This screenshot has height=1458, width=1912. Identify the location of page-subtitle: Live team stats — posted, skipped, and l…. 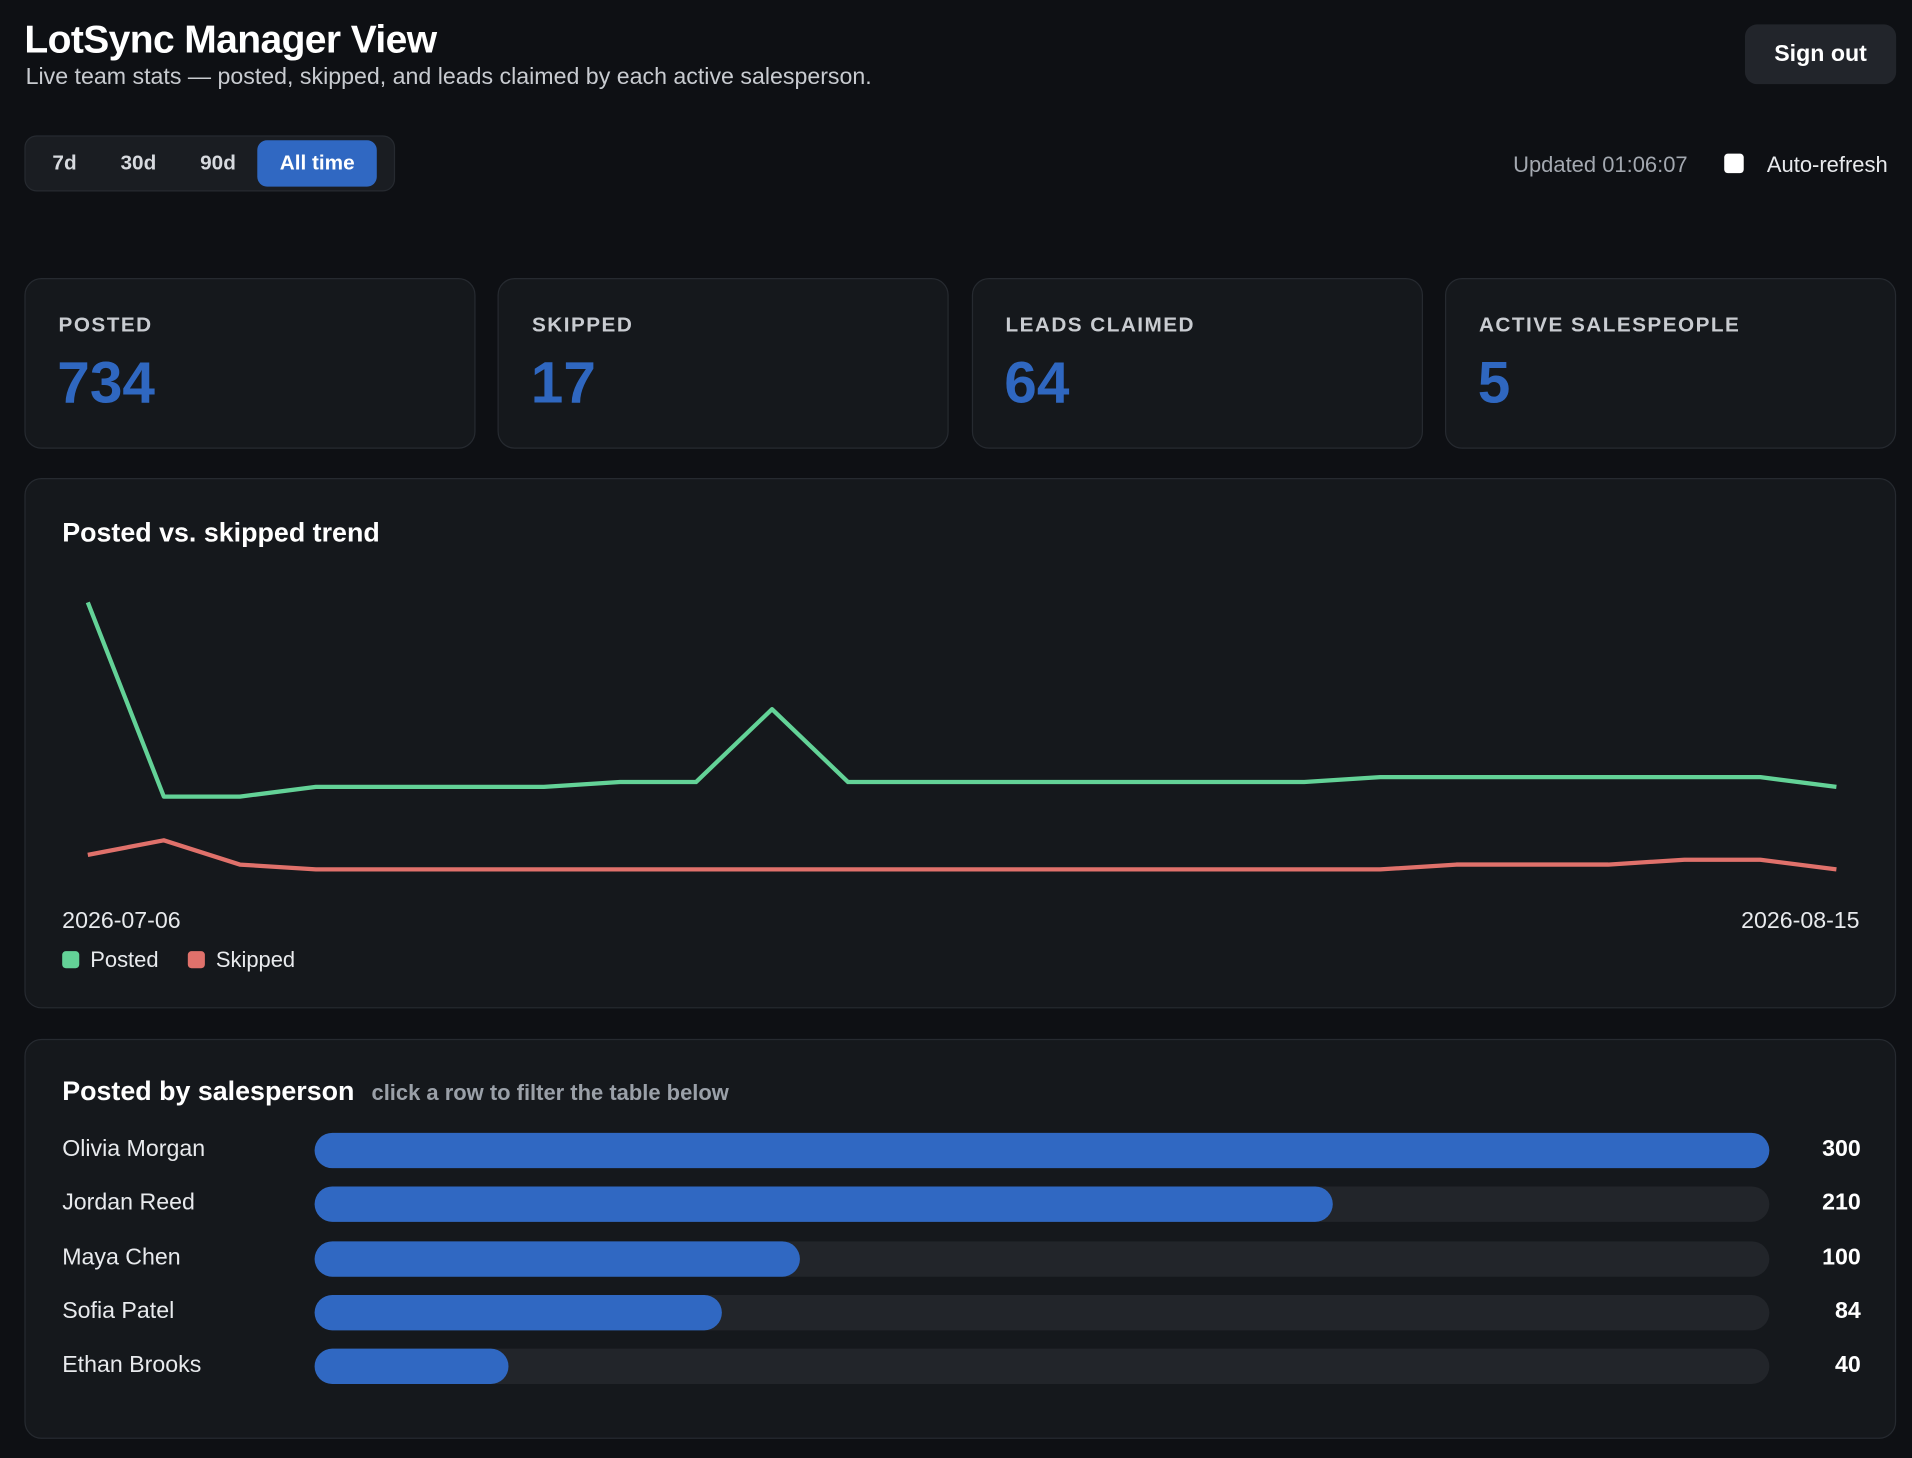
(448, 77).